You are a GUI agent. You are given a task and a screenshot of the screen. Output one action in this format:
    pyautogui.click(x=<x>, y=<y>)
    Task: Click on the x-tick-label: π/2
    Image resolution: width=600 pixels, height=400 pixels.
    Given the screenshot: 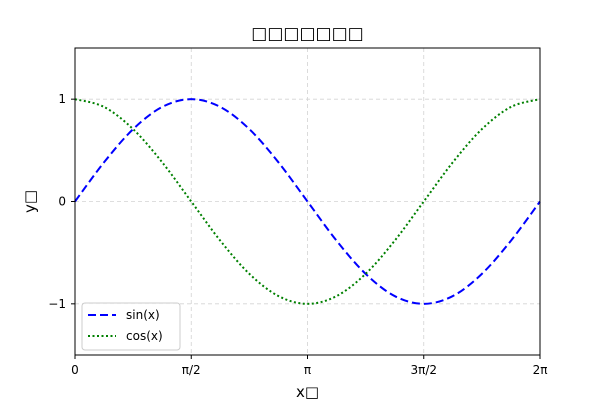 What is the action you would take?
    pyautogui.click(x=191, y=370)
    